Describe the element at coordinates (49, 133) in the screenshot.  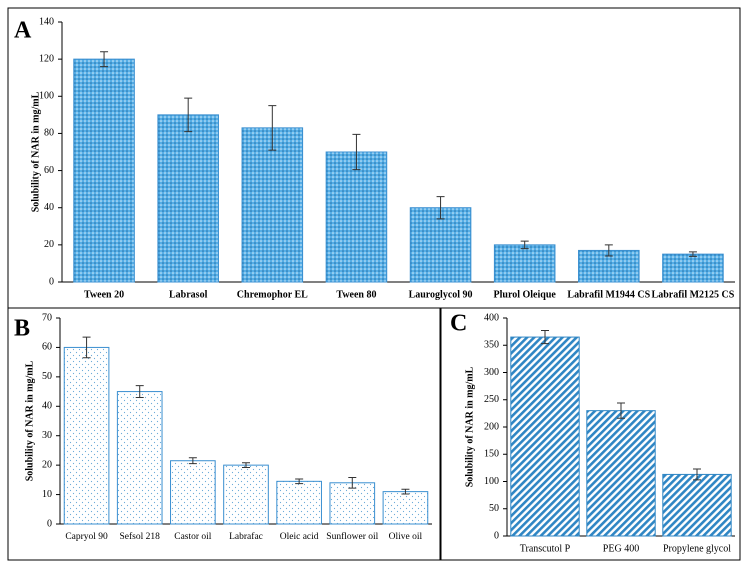
I see `y-tick-label: 80` at that location.